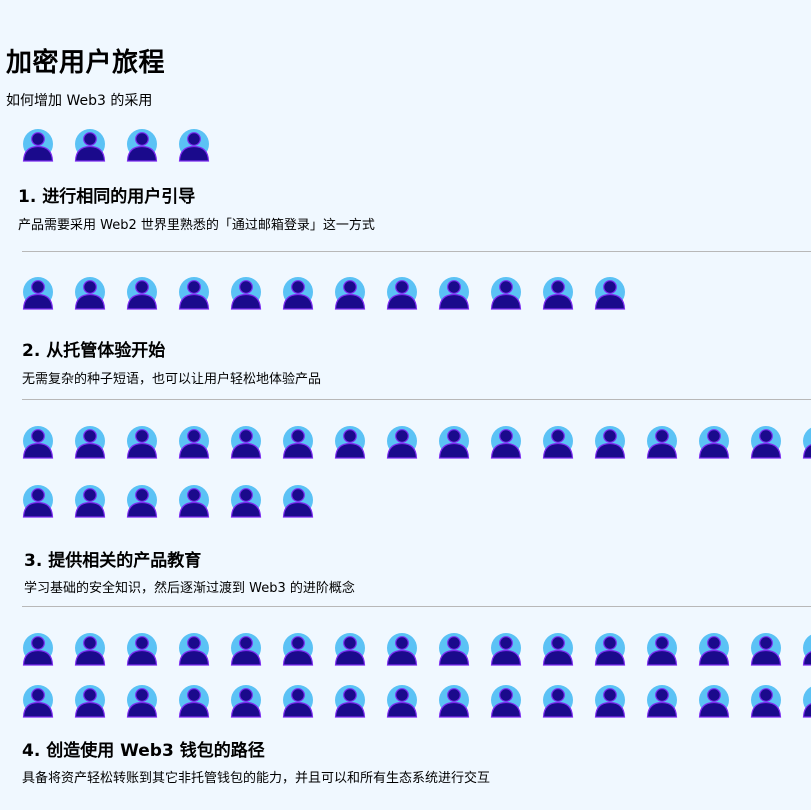 The width and height of the screenshot is (811, 810). Describe the element at coordinates (172, 379) in the screenshot. I see `step-description: 无需复杂的种子短语，也可以让用户轻松地体验产品` at that location.